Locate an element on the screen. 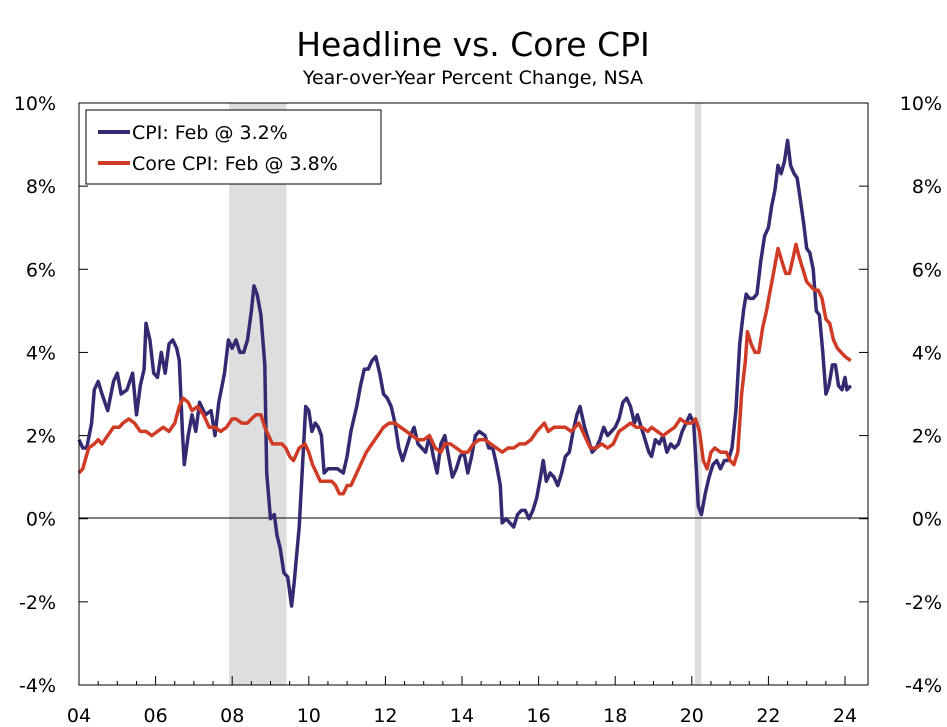  y-tick-label-right: -2% is located at coordinates (923, 603).